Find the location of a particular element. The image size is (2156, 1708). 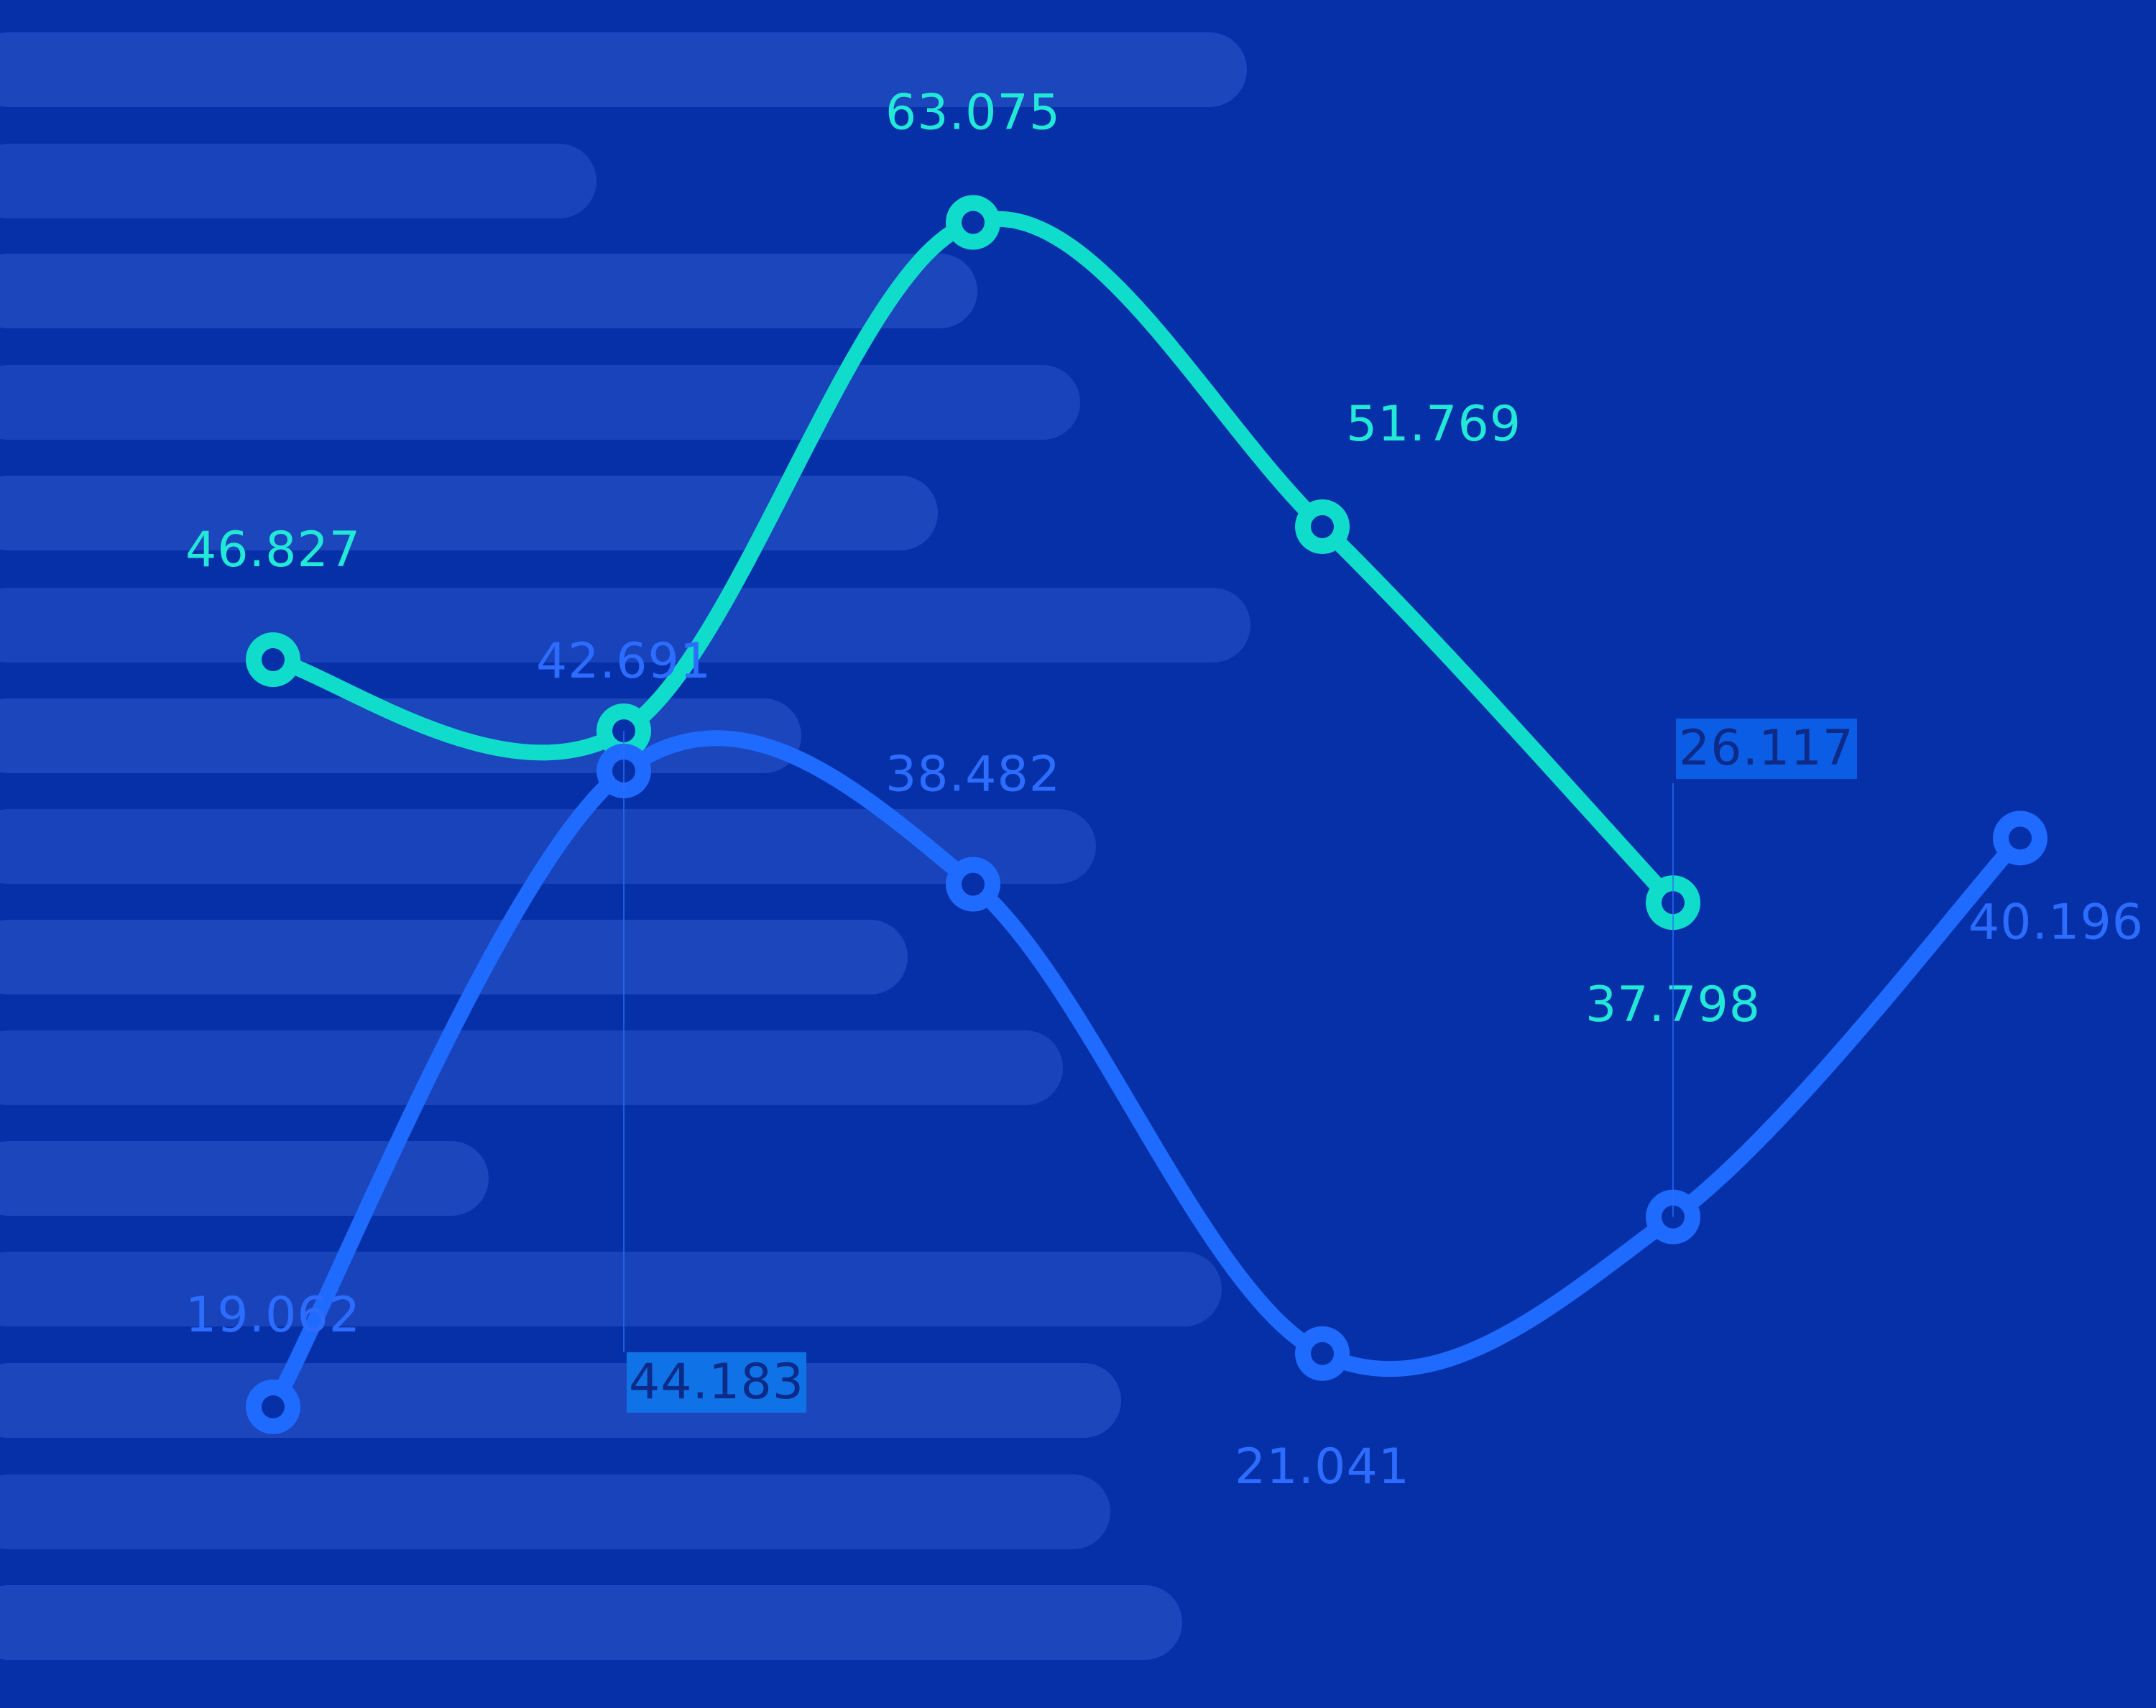

data-label: 26.117 is located at coordinates (1766, 748).